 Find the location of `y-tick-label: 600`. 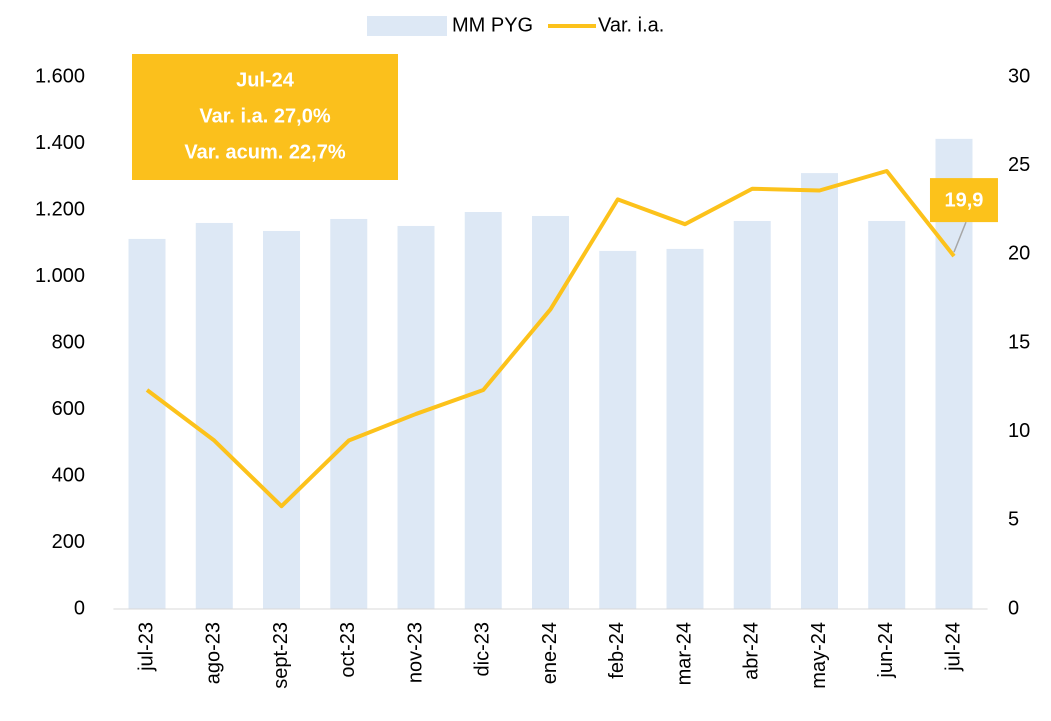

y-tick-label: 600 is located at coordinates (68, 409).